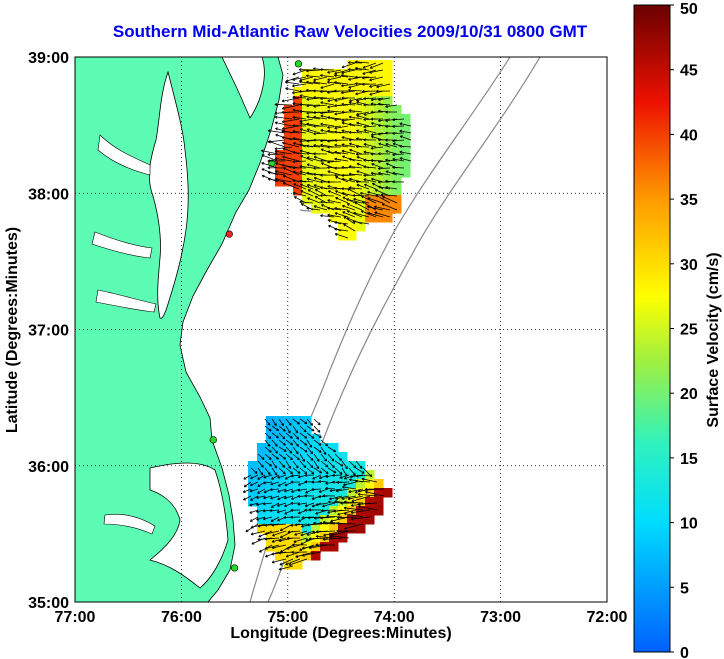  I want to click on y-tick-label: 37:00, so click(48, 331).